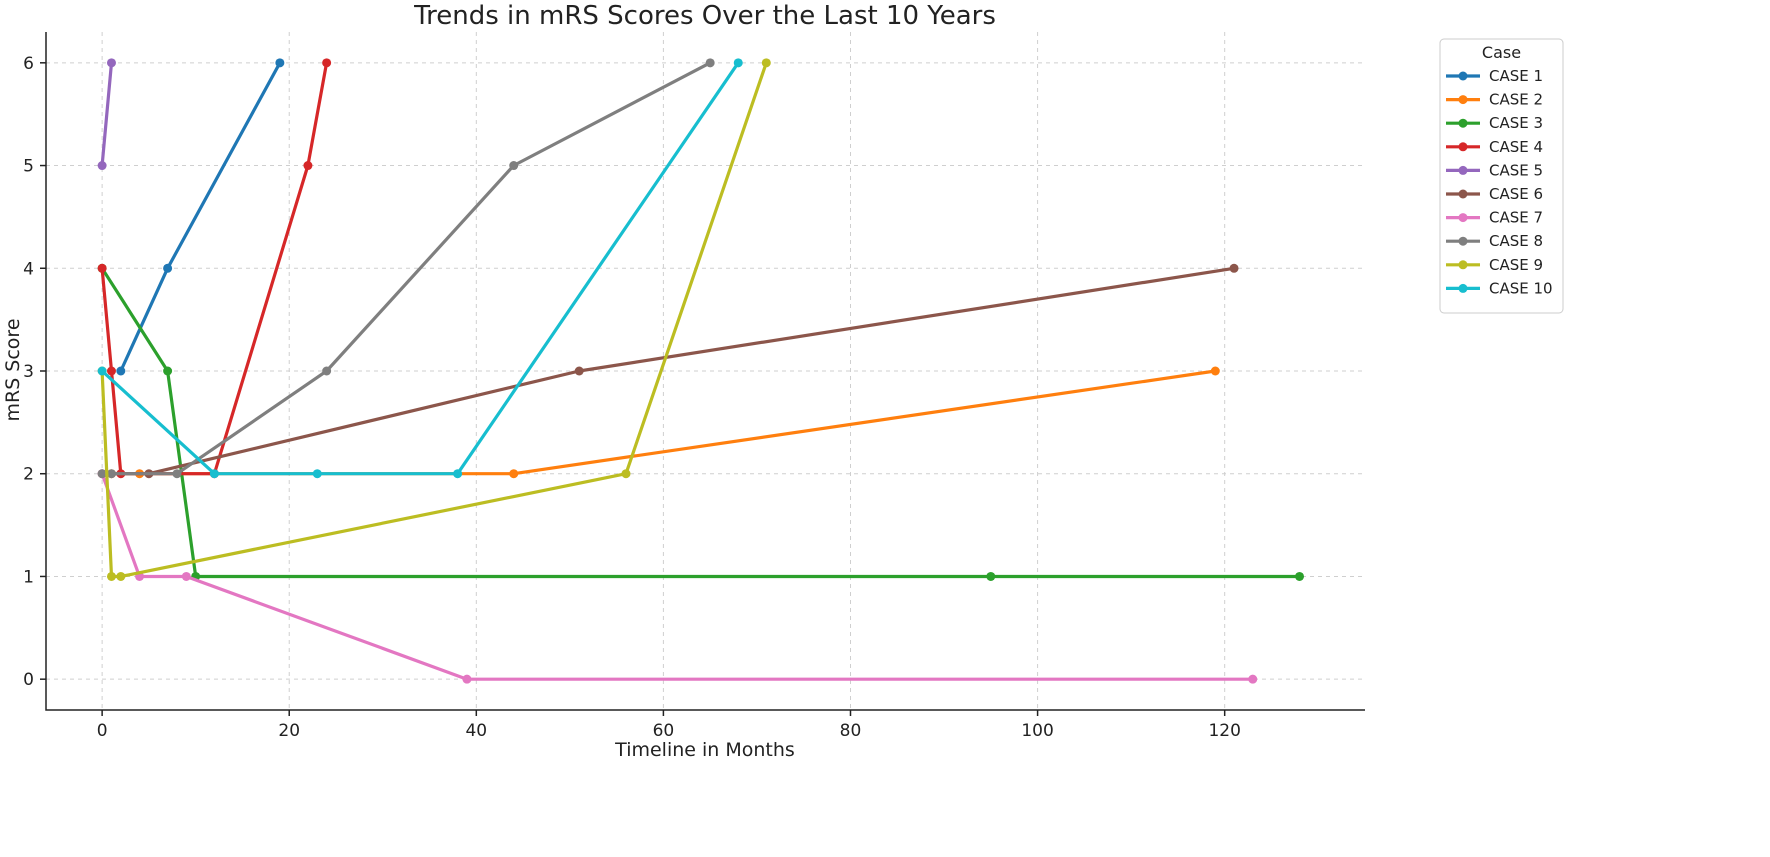  Describe the element at coordinates (1037, 731) in the screenshot. I see `x-tick-label: 100` at that location.